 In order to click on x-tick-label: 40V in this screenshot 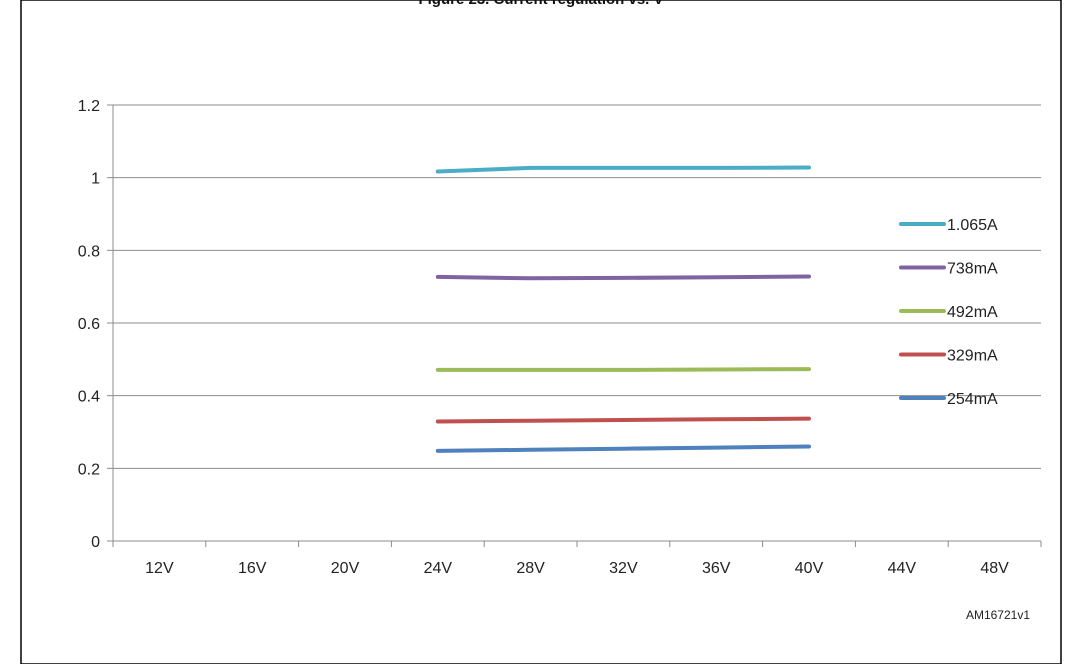, I will do `click(809, 568)`.